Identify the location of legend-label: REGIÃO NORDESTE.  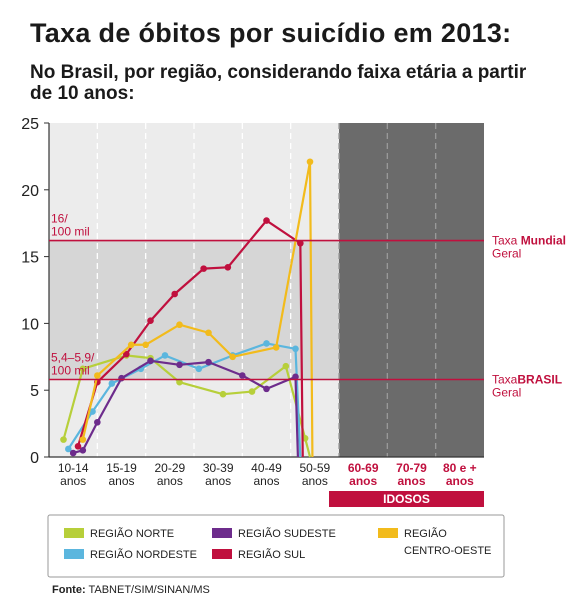
(143, 554).